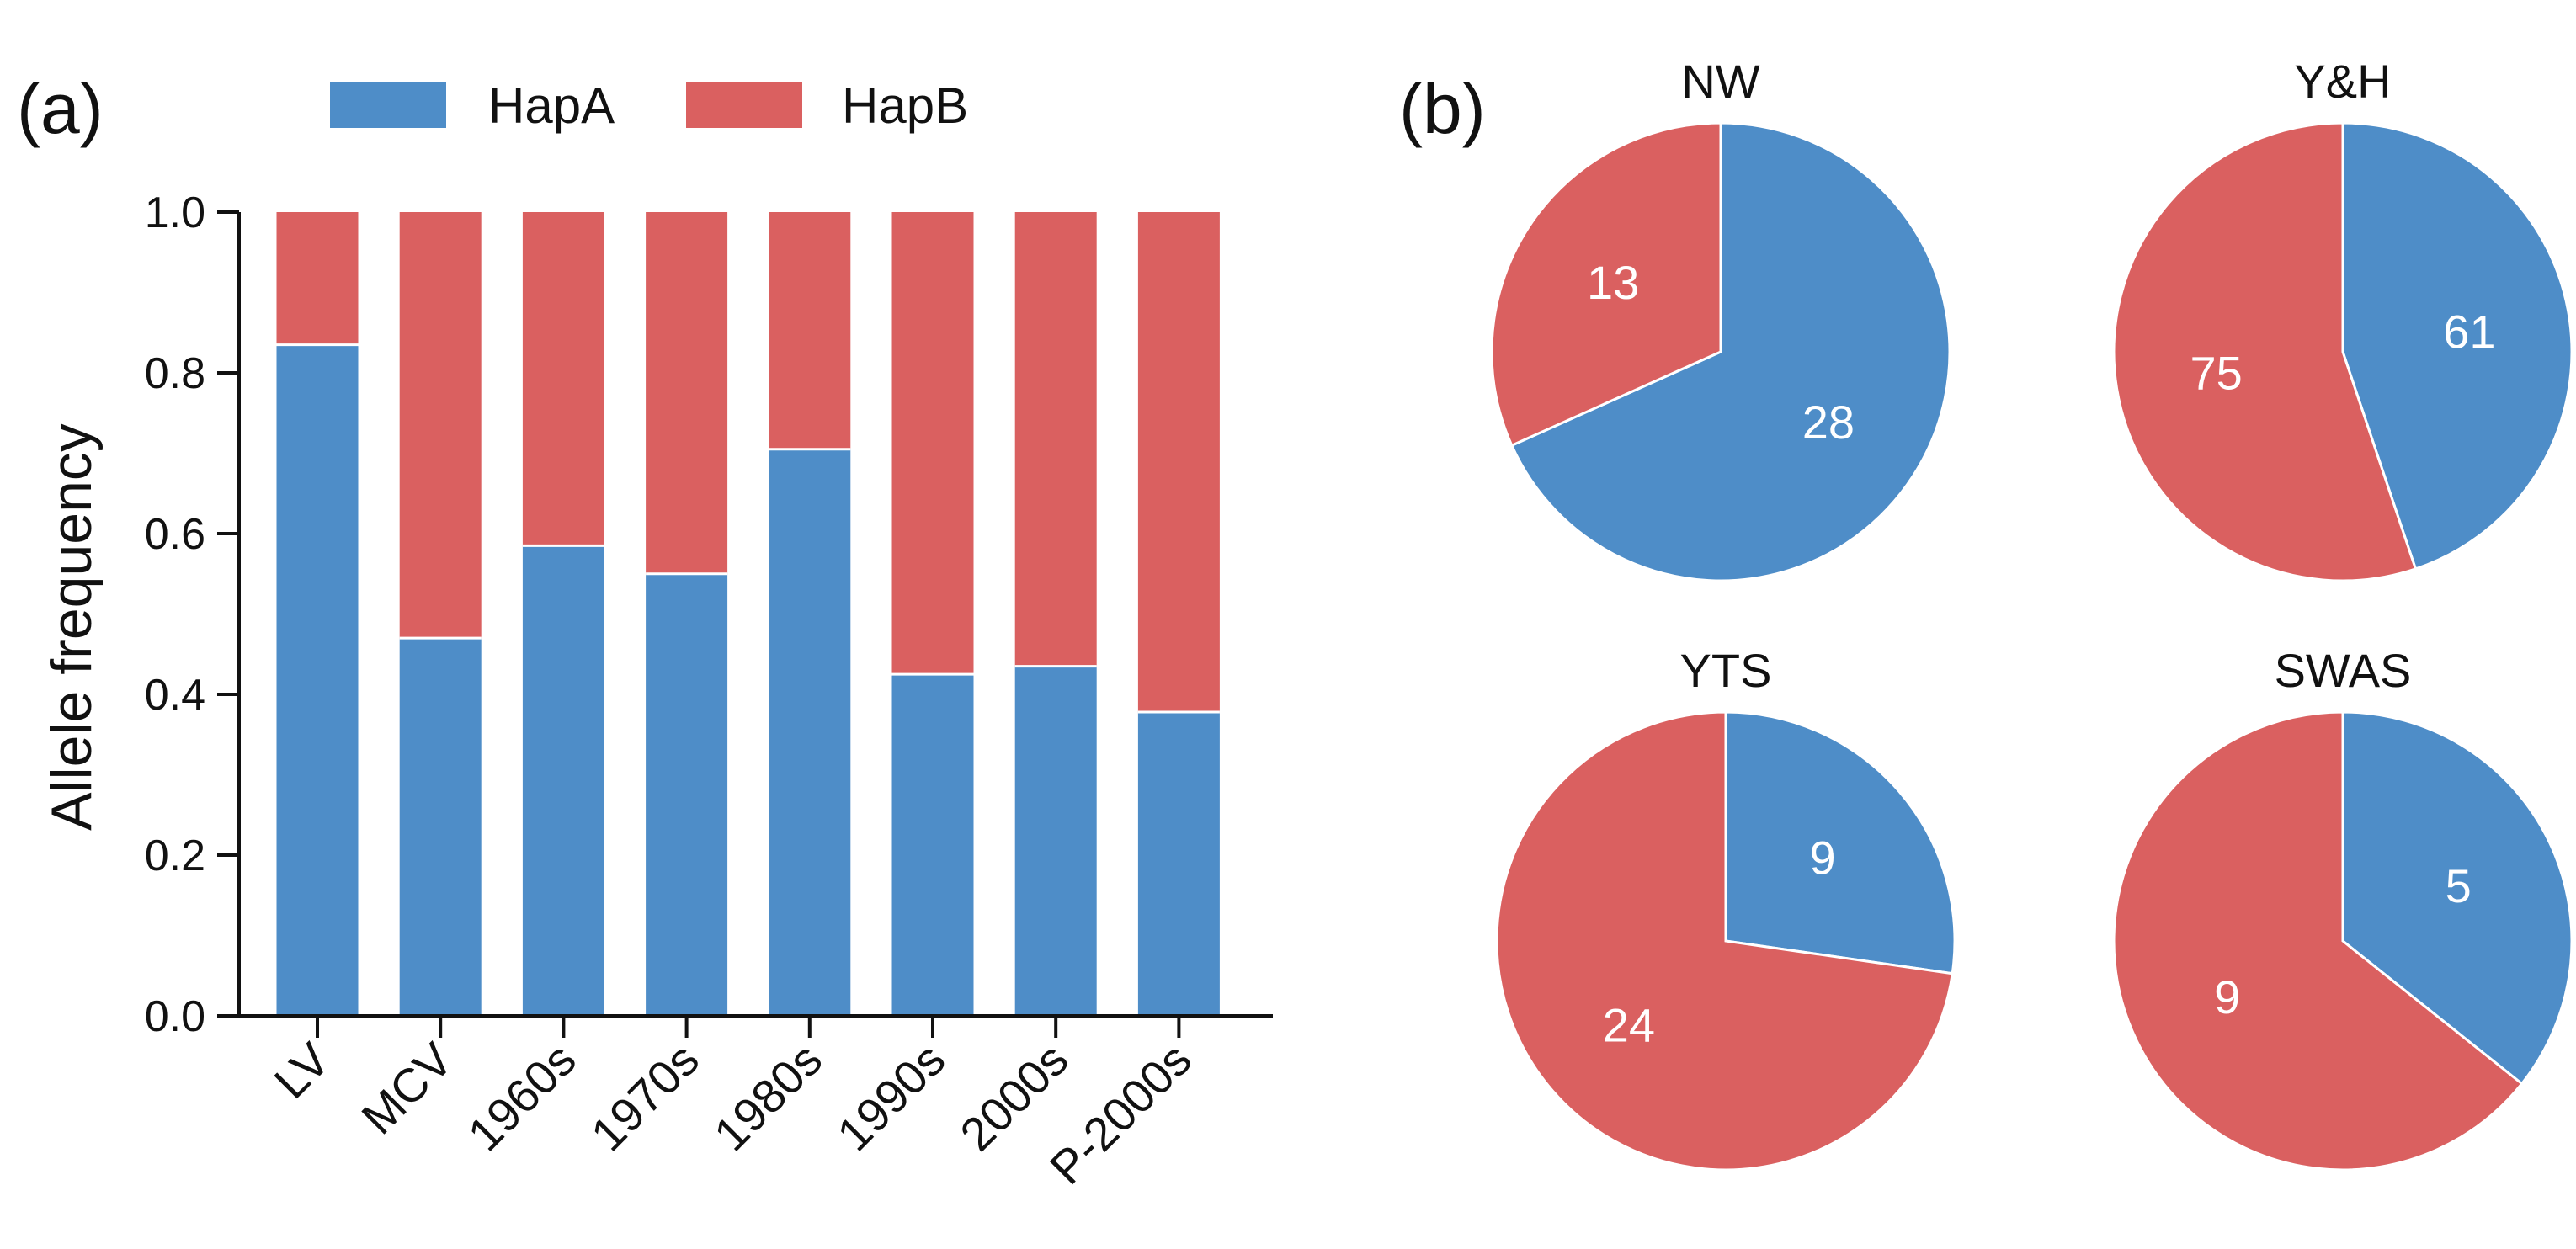  Describe the element at coordinates (1055, 439) in the screenshot. I see `bar-hapb-2000s` at that location.